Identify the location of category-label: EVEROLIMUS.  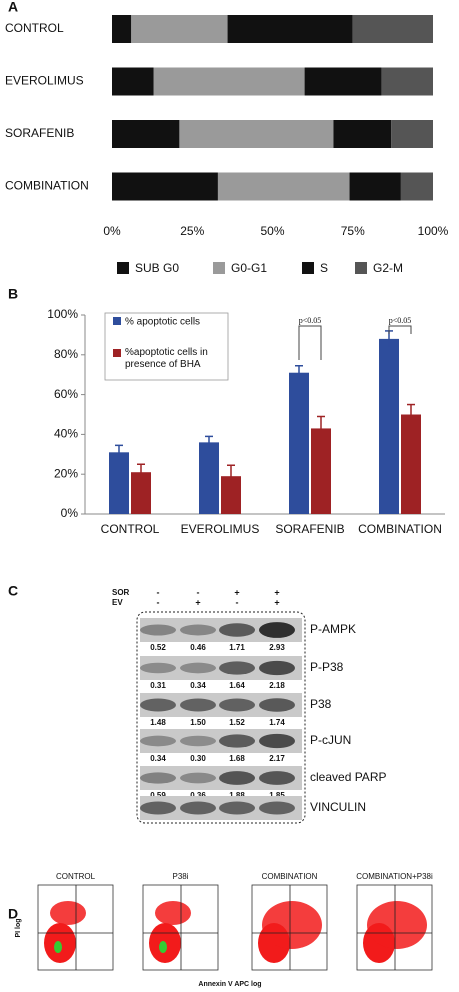
(44, 81).